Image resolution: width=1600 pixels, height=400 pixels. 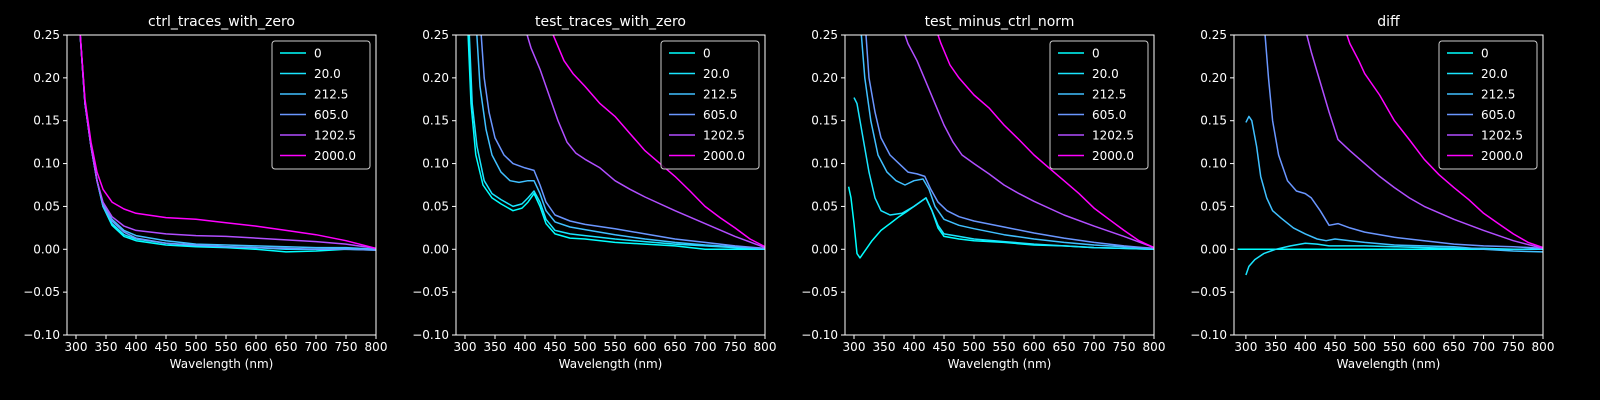 What do you see at coordinates (610, 22) in the screenshot?
I see `chart-title: test_traces_with_zero` at bounding box center [610, 22].